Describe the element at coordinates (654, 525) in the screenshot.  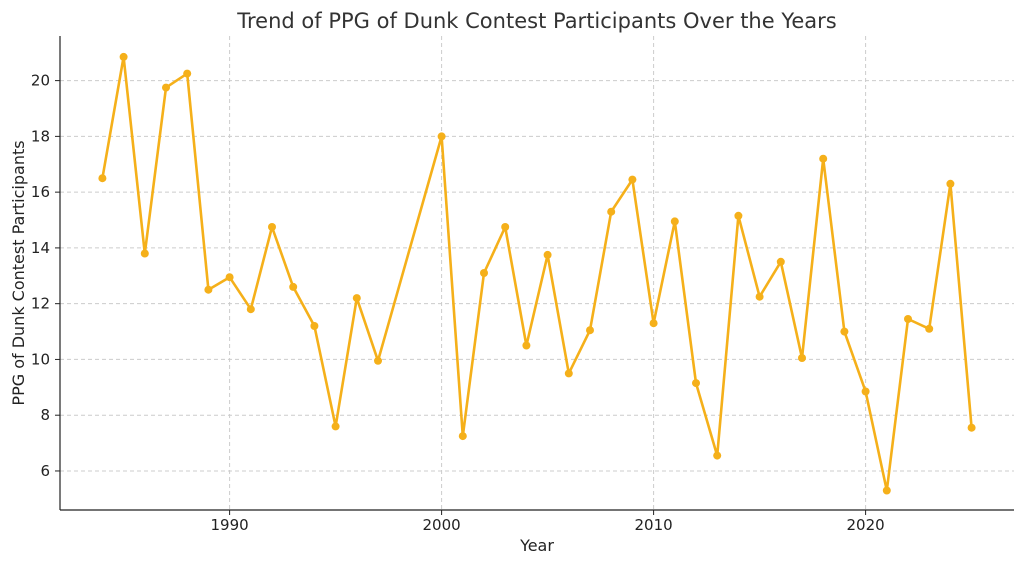
I see `x-tick-label: 2010` at that location.